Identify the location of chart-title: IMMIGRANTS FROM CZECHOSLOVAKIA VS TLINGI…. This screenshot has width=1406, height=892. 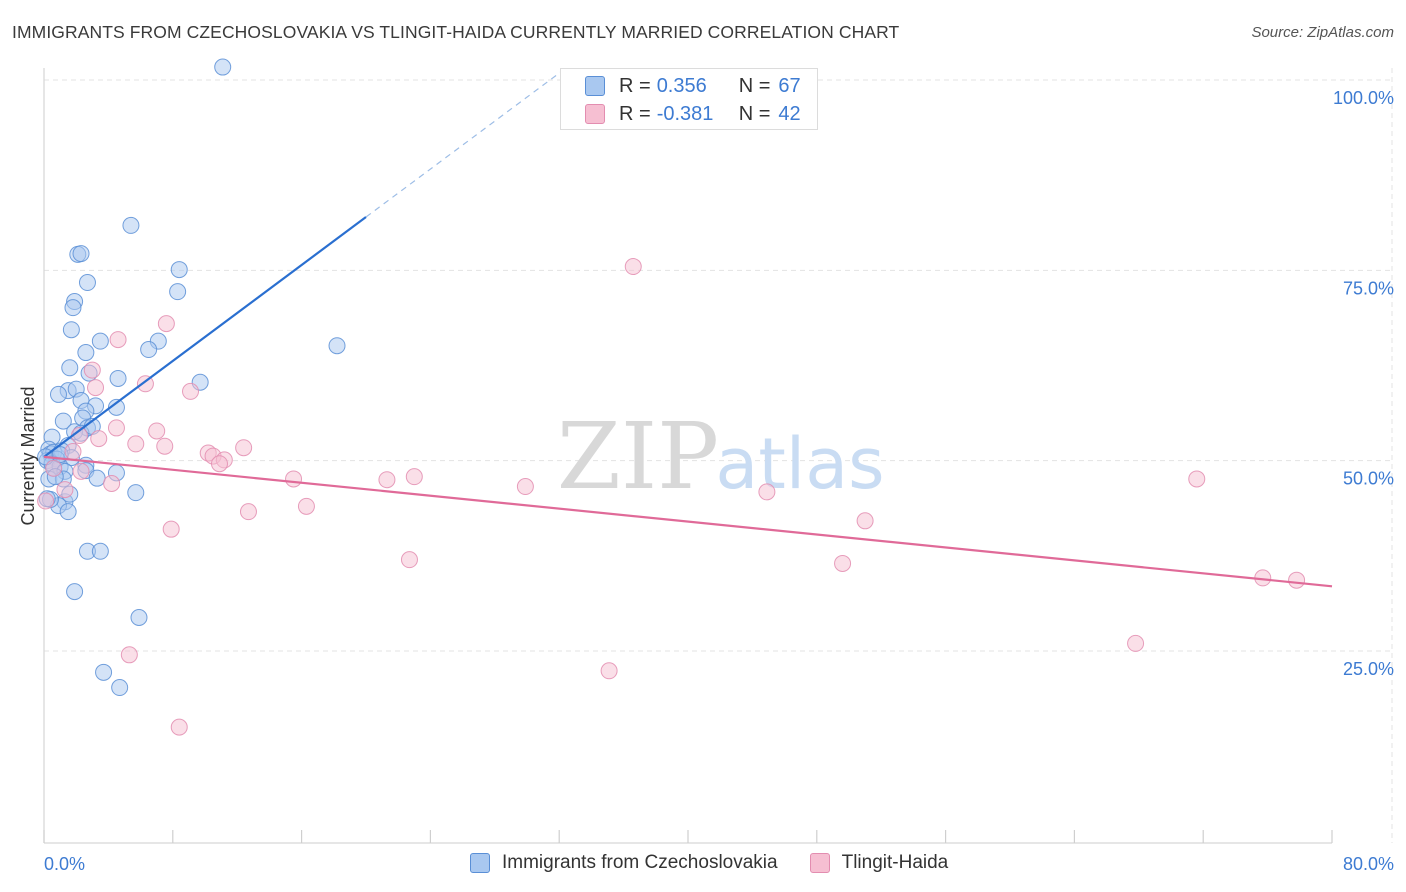
(456, 32).